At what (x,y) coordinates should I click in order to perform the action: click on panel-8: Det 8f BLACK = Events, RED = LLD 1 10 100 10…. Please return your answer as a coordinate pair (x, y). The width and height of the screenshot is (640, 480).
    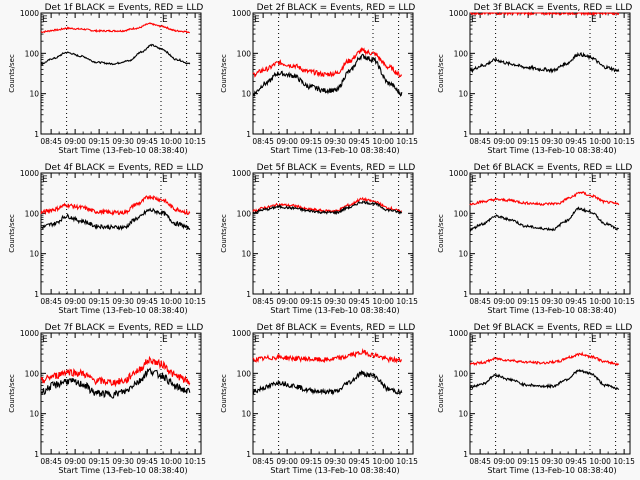
    Looking at the image, I should click on (319, 399).